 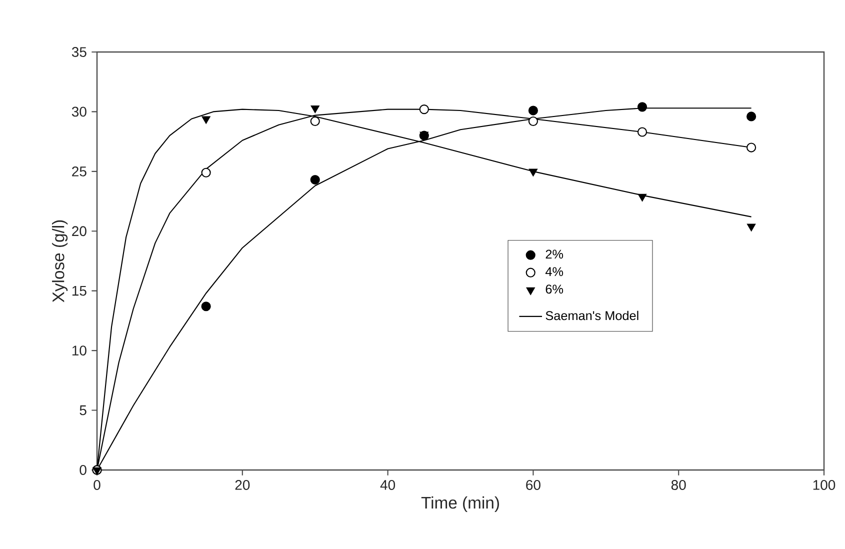 I want to click on legend-label: Saeman's Model, so click(x=592, y=315).